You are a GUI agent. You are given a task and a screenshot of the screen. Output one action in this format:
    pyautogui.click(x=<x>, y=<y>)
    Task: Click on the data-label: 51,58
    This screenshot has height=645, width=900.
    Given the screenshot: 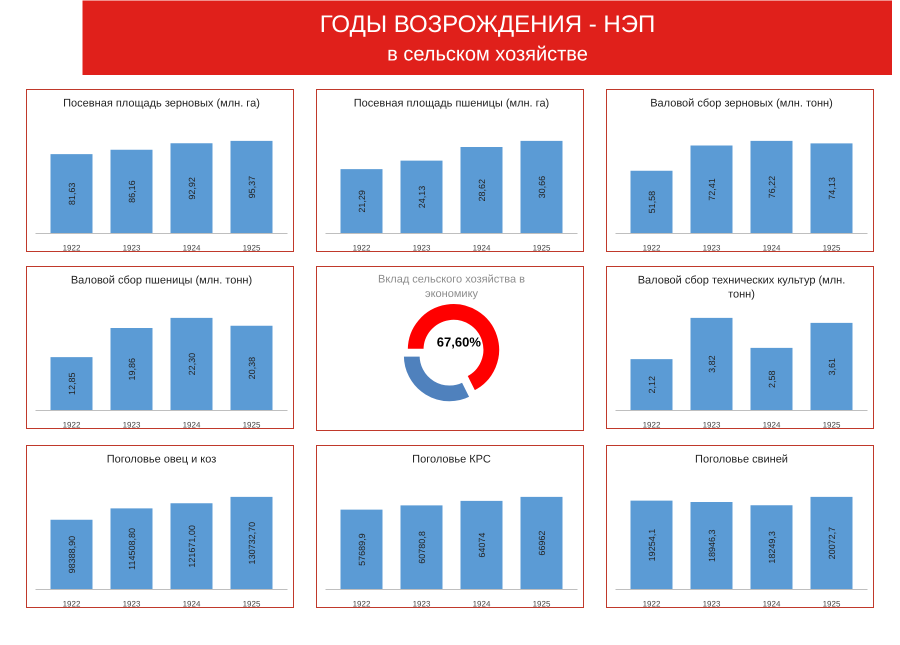 What is the action you would take?
    pyautogui.click(x=652, y=202)
    